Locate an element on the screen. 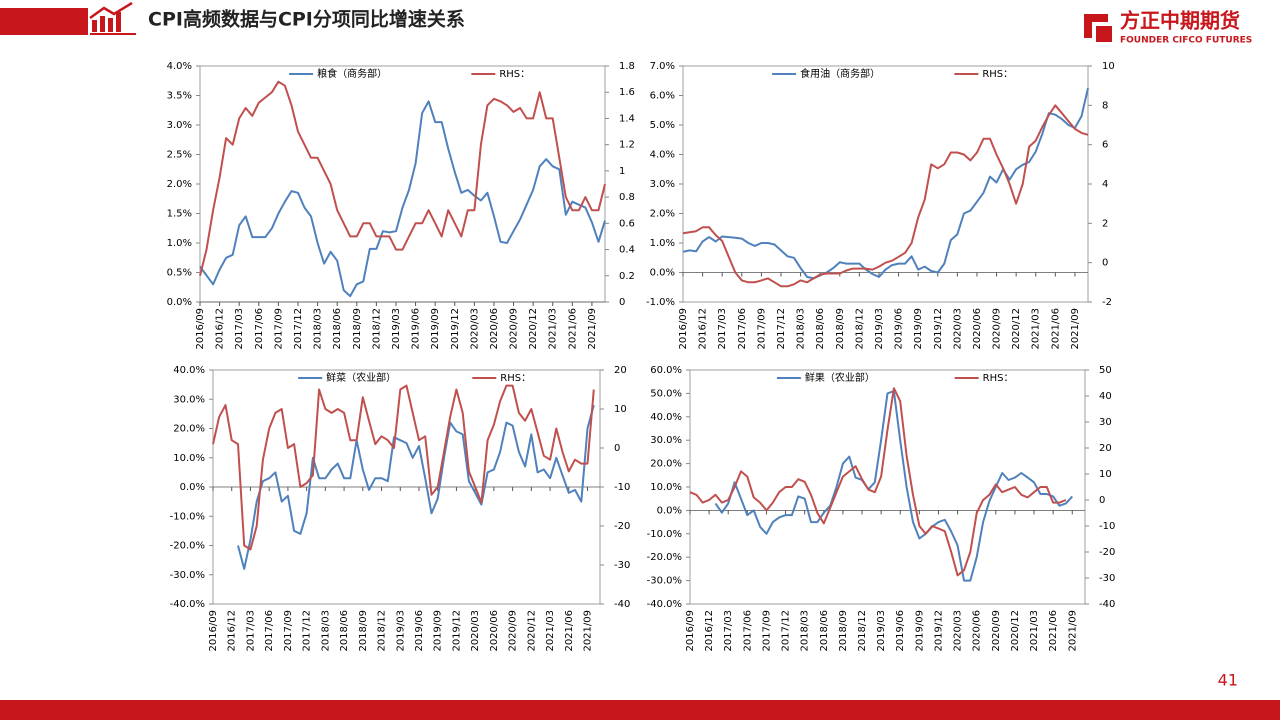 Image resolution: width=1280 pixels, height=720 pixels. y-tick-label: 3.0% is located at coordinates (662, 184).